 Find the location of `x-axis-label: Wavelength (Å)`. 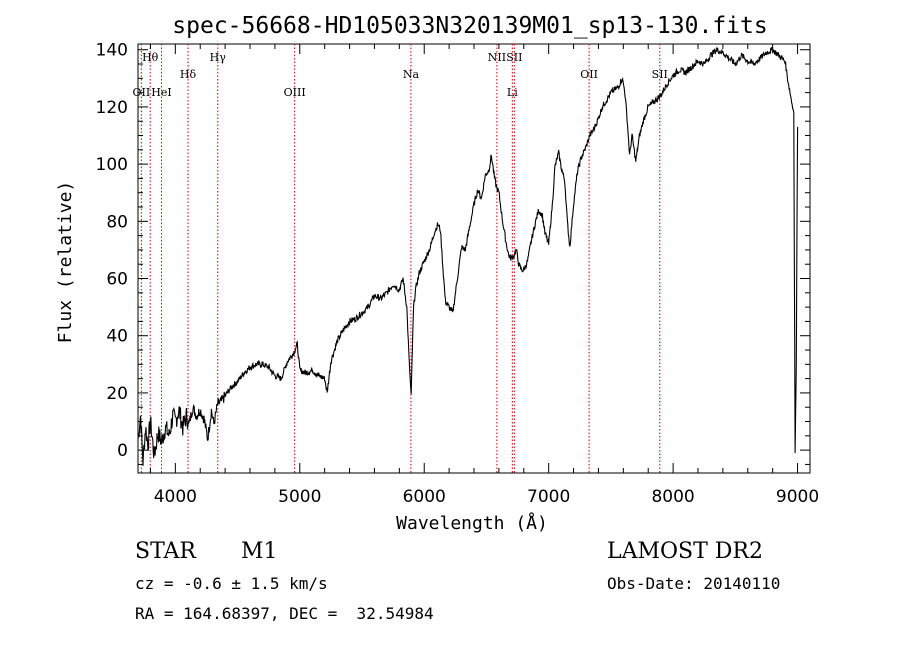

x-axis-label: Wavelength (Å) is located at coordinates (472, 523).